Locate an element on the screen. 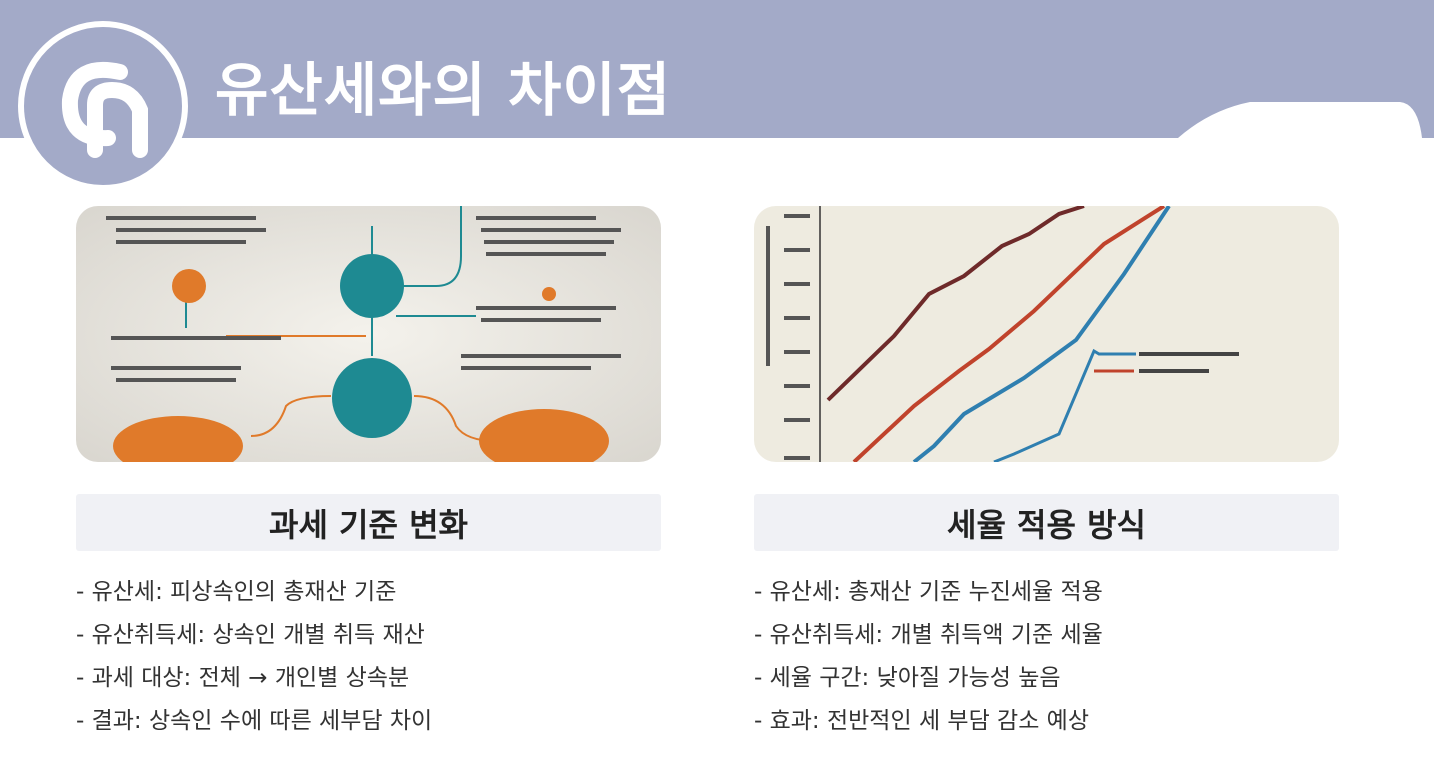 The image size is (1434, 757). chart-image is located at coordinates (1046, 334).